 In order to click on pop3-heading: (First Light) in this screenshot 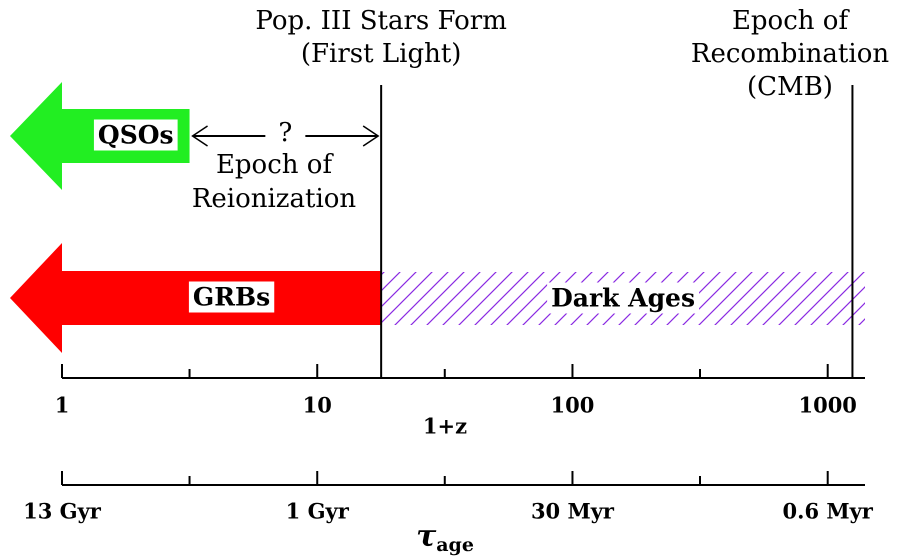, I will do `click(381, 54)`.